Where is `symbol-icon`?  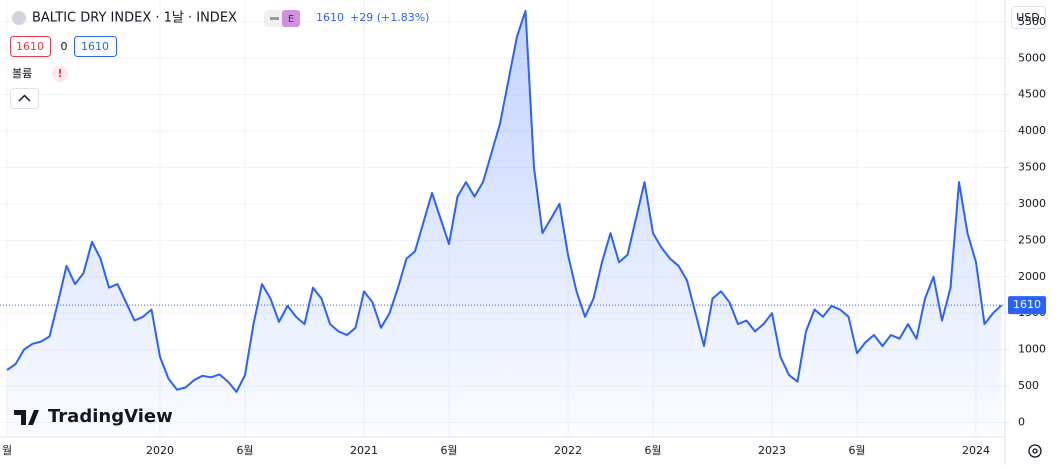
symbol-icon is located at coordinates (19, 18).